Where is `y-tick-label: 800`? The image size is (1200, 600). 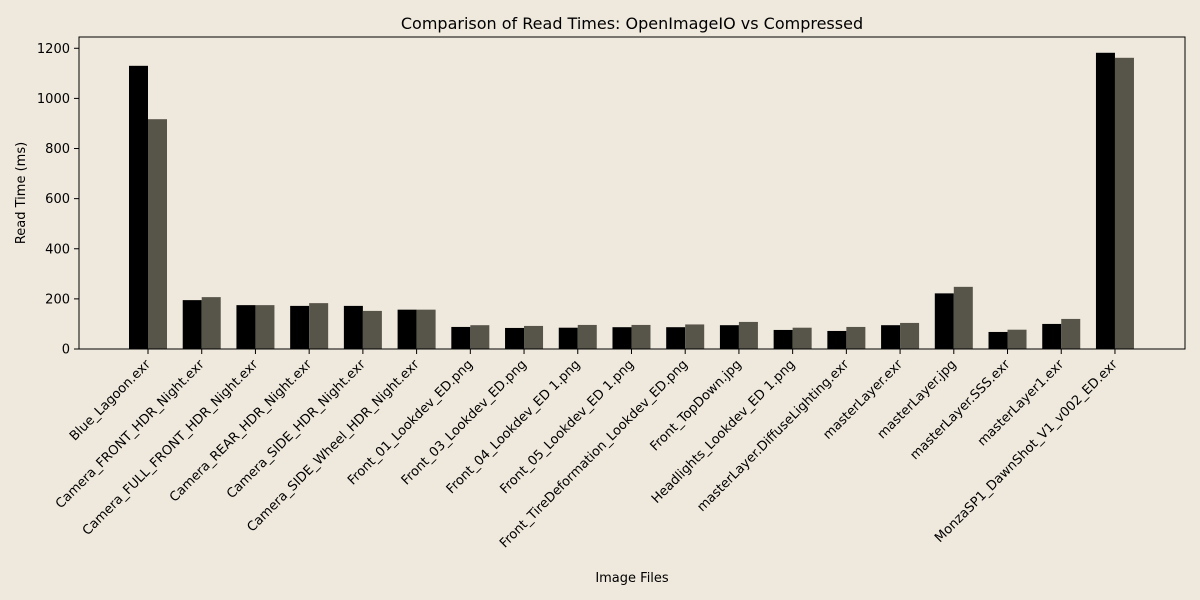
y-tick-label: 800 is located at coordinates (57, 149).